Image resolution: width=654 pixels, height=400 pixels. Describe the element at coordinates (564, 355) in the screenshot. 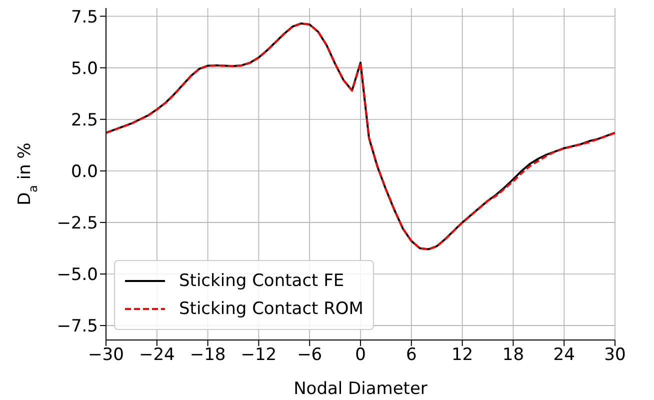

I see `x-tick-label: 24` at that location.